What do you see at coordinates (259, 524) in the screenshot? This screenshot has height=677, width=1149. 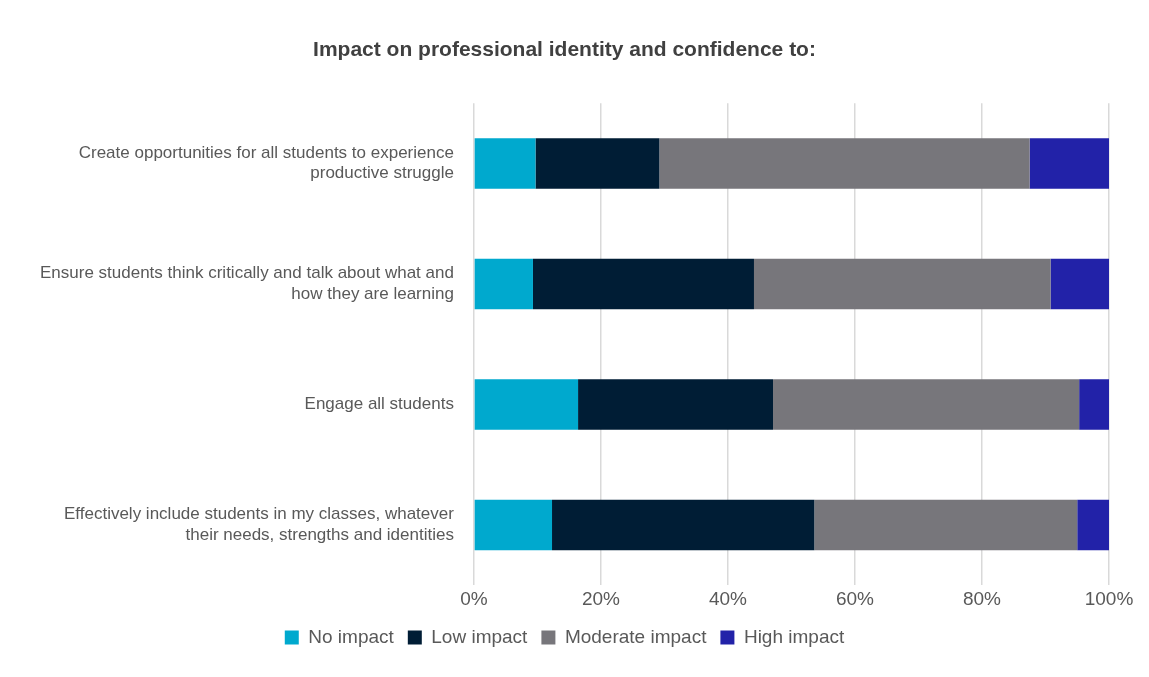 I see `y-tick-label: Effectively include students in my classes, whatever their needs, strengths and identities` at bounding box center [259, 524].